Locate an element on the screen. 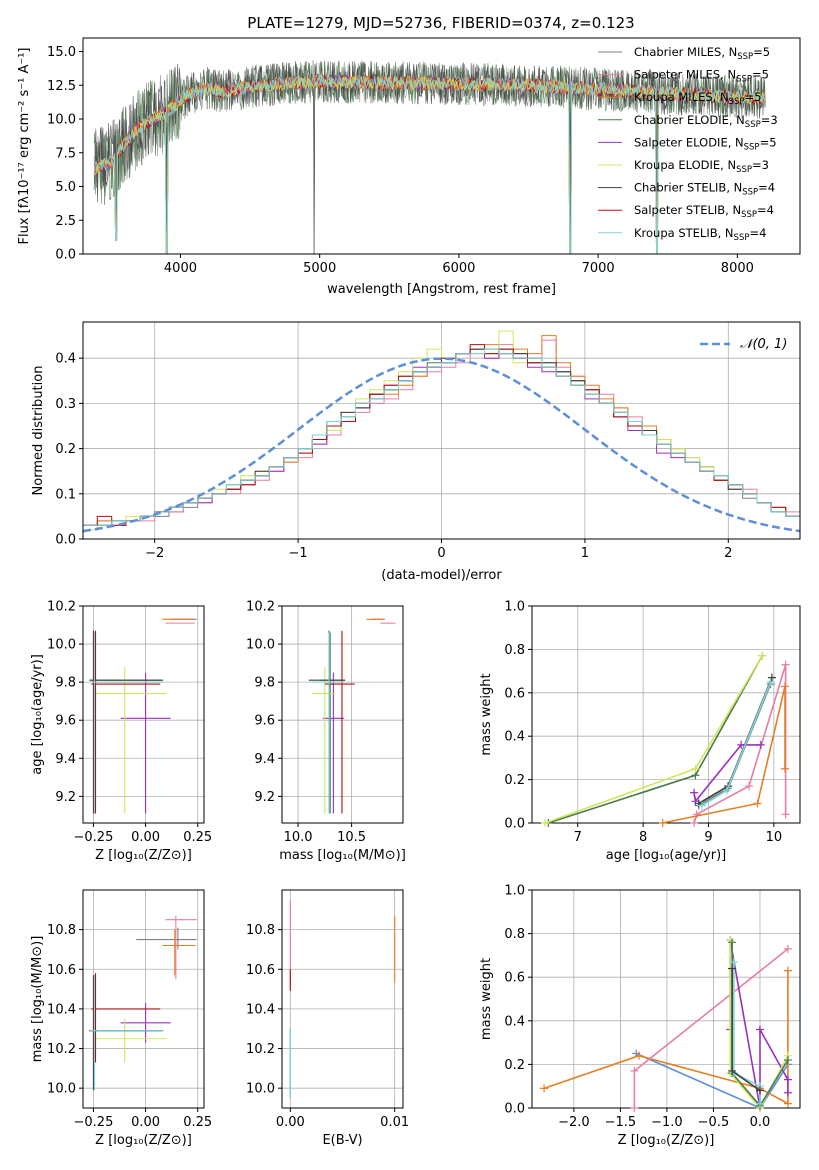  legend-text: Chabrier ELODIE, N is located at coordinates (689, 120).